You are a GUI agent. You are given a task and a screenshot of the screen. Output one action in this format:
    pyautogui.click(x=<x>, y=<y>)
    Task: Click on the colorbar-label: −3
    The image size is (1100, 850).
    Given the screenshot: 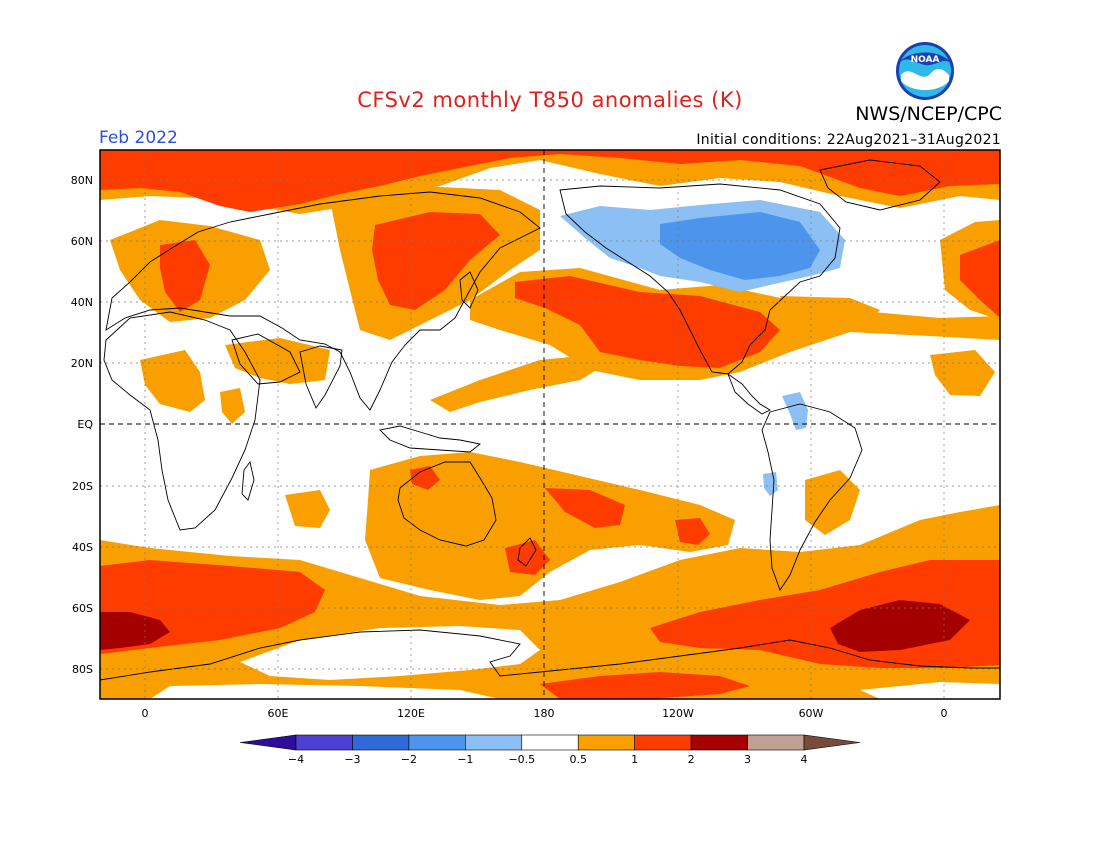 What is the action you would take?
    pyautogui.click(x=352, y=759)
    